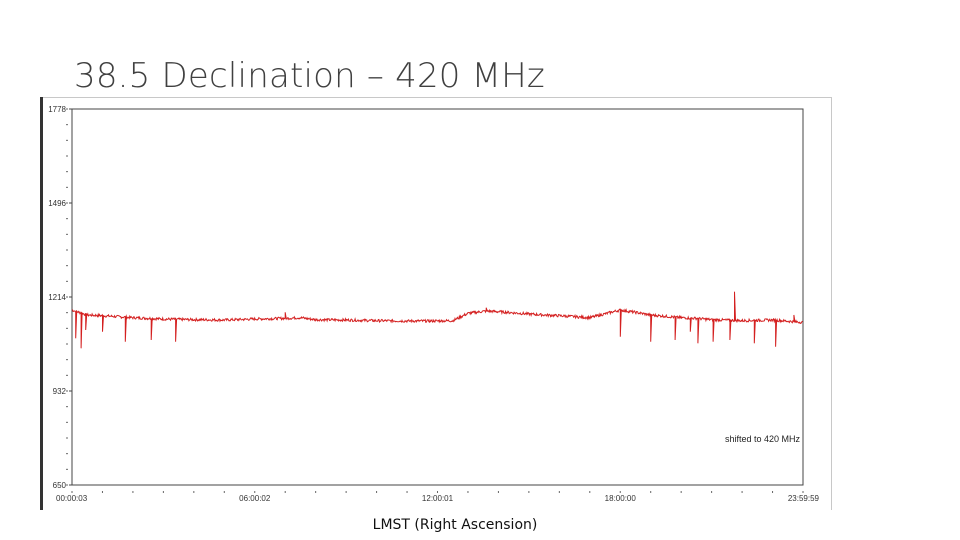 Image resolution: width=960 pixels, height=540 pixels. I want to click on y-tick-label: 650, so click(60, 485).